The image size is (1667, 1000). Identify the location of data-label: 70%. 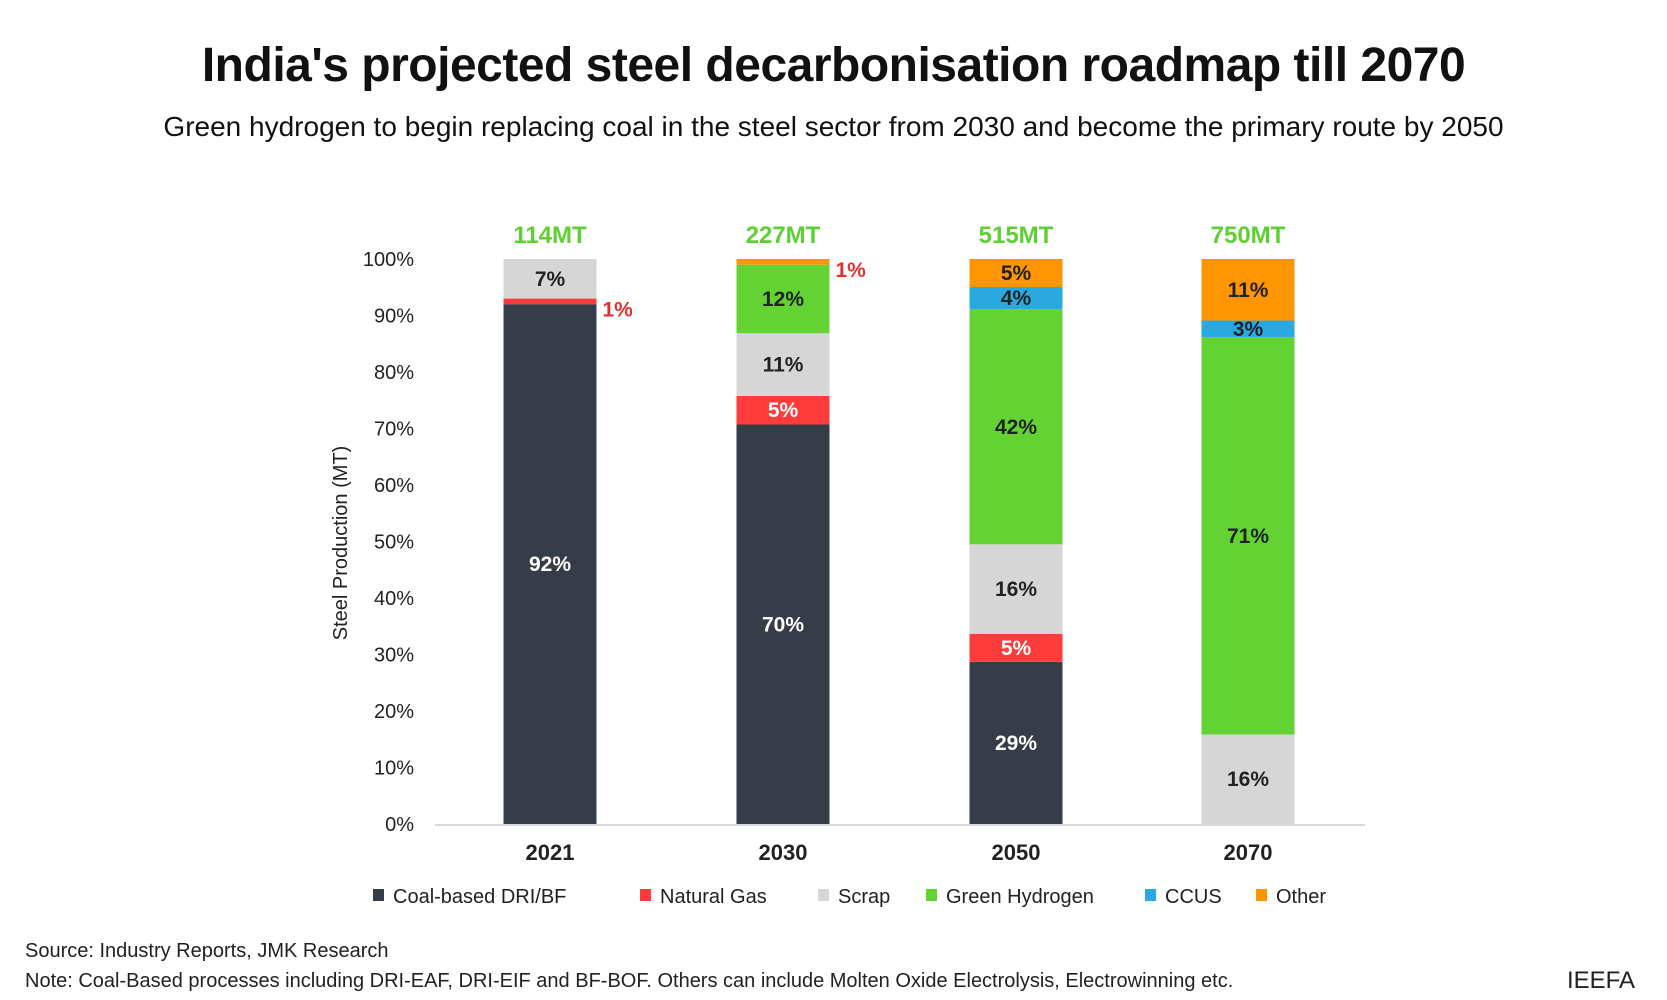
(783, 624).